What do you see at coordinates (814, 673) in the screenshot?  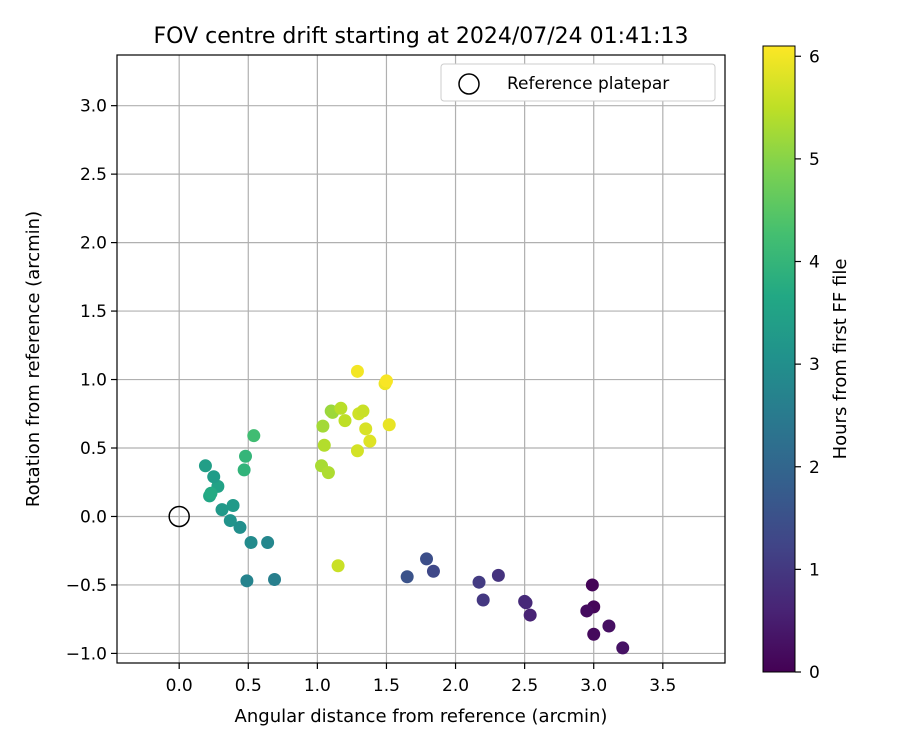 I see `colorbar-tick-label: 0` at bounding box center [814, 673].